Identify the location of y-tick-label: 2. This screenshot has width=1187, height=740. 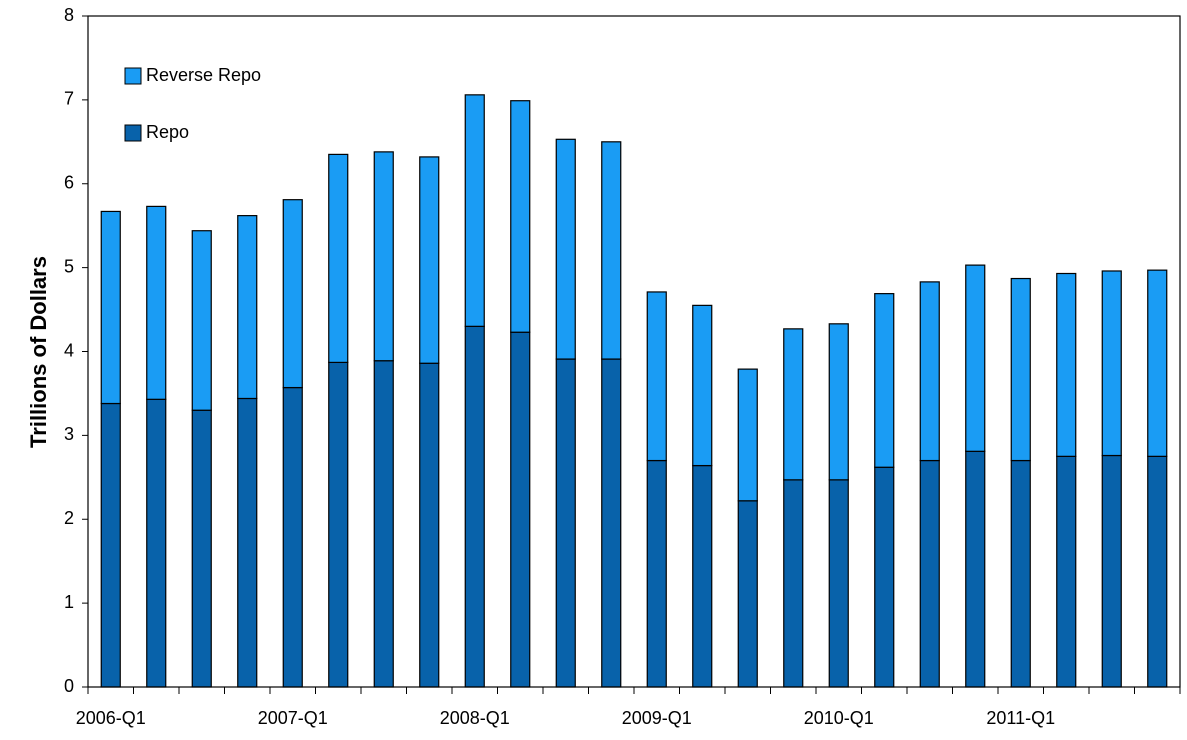
(69, 518).